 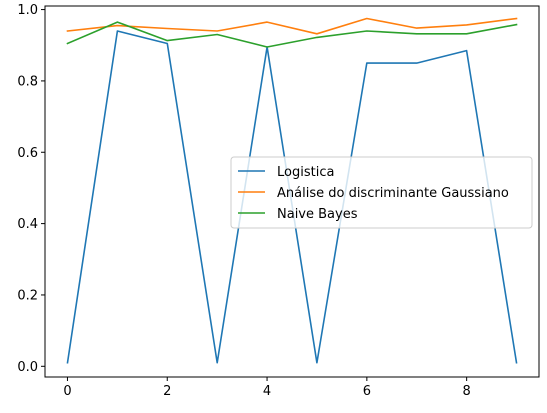 What do you see at coordinates (67, 391) in the screenshot?
I see `x-tick-label: 0` at bounding box center [67, 391].